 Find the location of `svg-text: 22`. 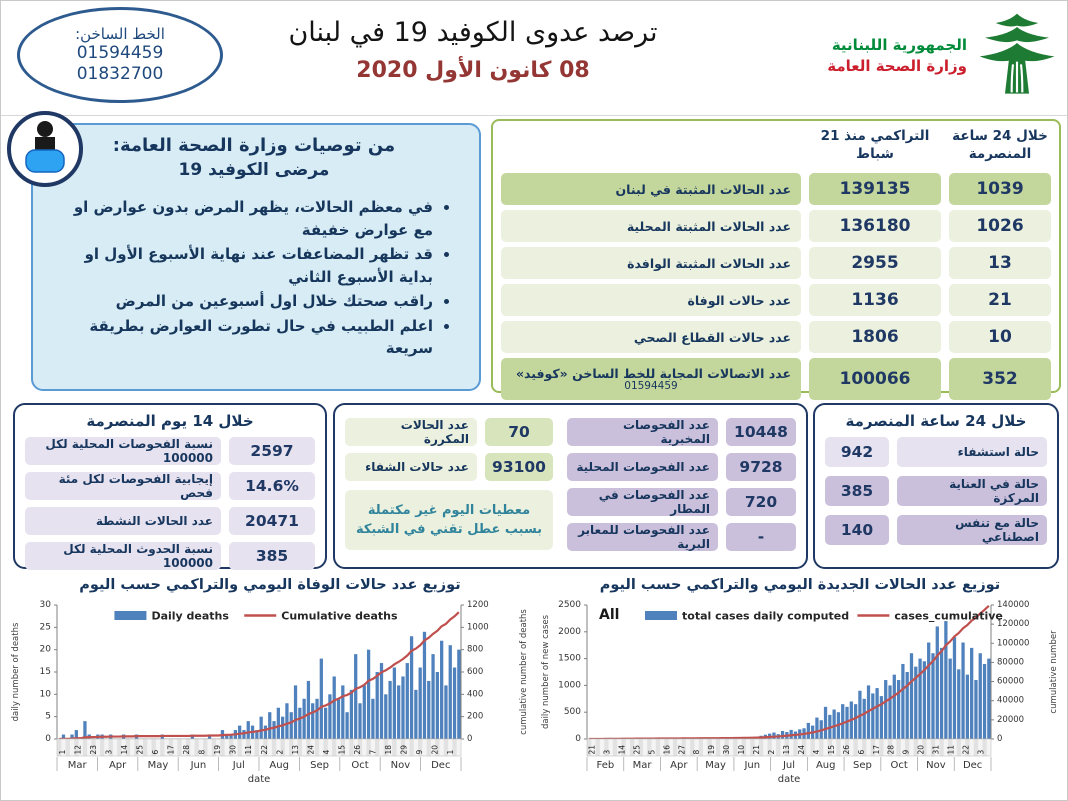

svg-text: 22 is located at coordinates (966, 750).